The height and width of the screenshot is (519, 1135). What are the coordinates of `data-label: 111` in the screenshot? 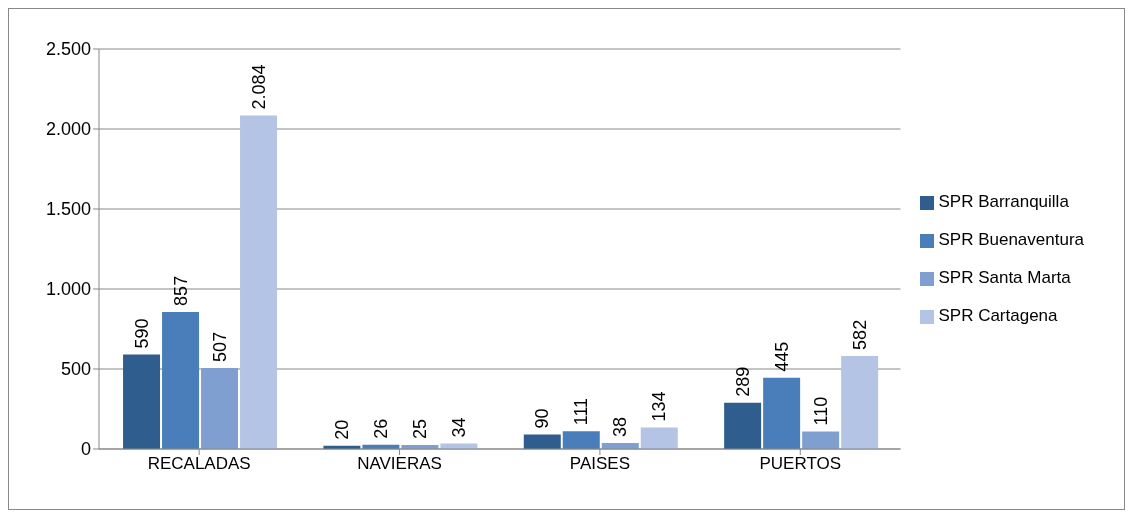 It's located at (581, 411).